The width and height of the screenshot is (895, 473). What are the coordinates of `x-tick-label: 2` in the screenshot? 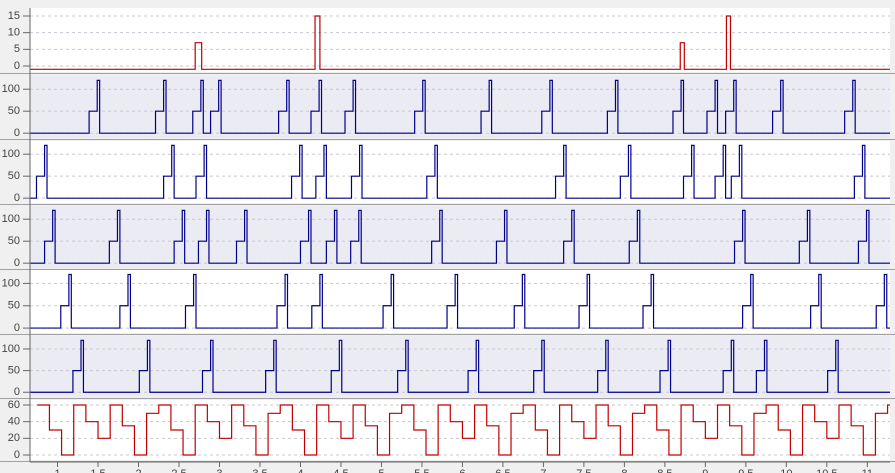 It's located at (138, 470).